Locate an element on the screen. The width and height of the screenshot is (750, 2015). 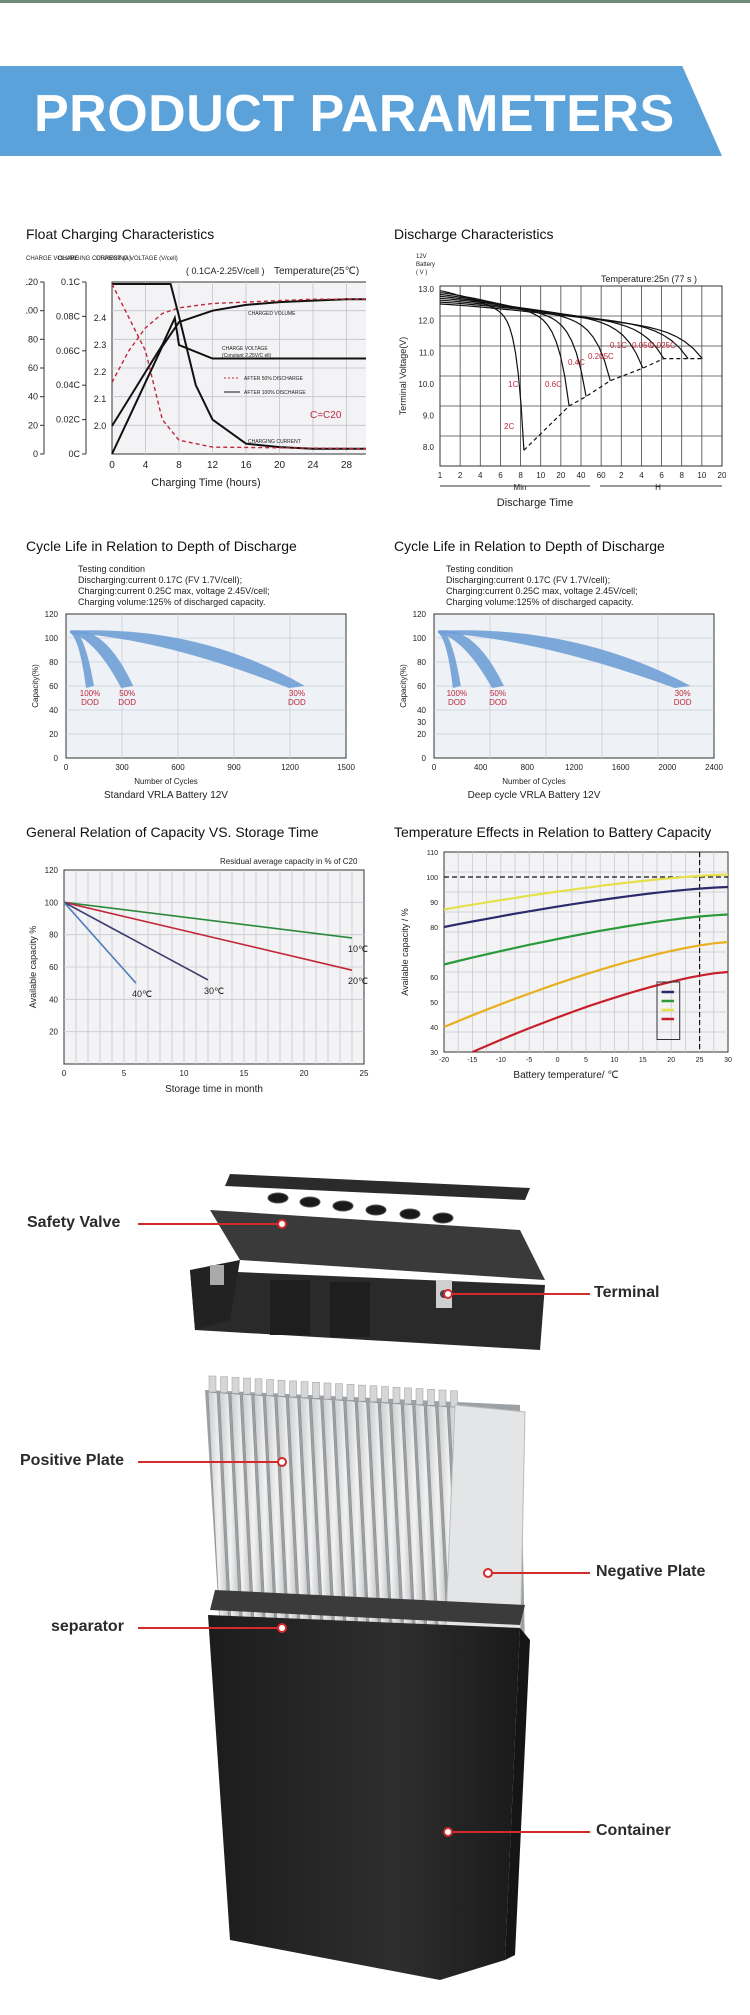
tick-x: 60 is located at coordinates (601, 475).